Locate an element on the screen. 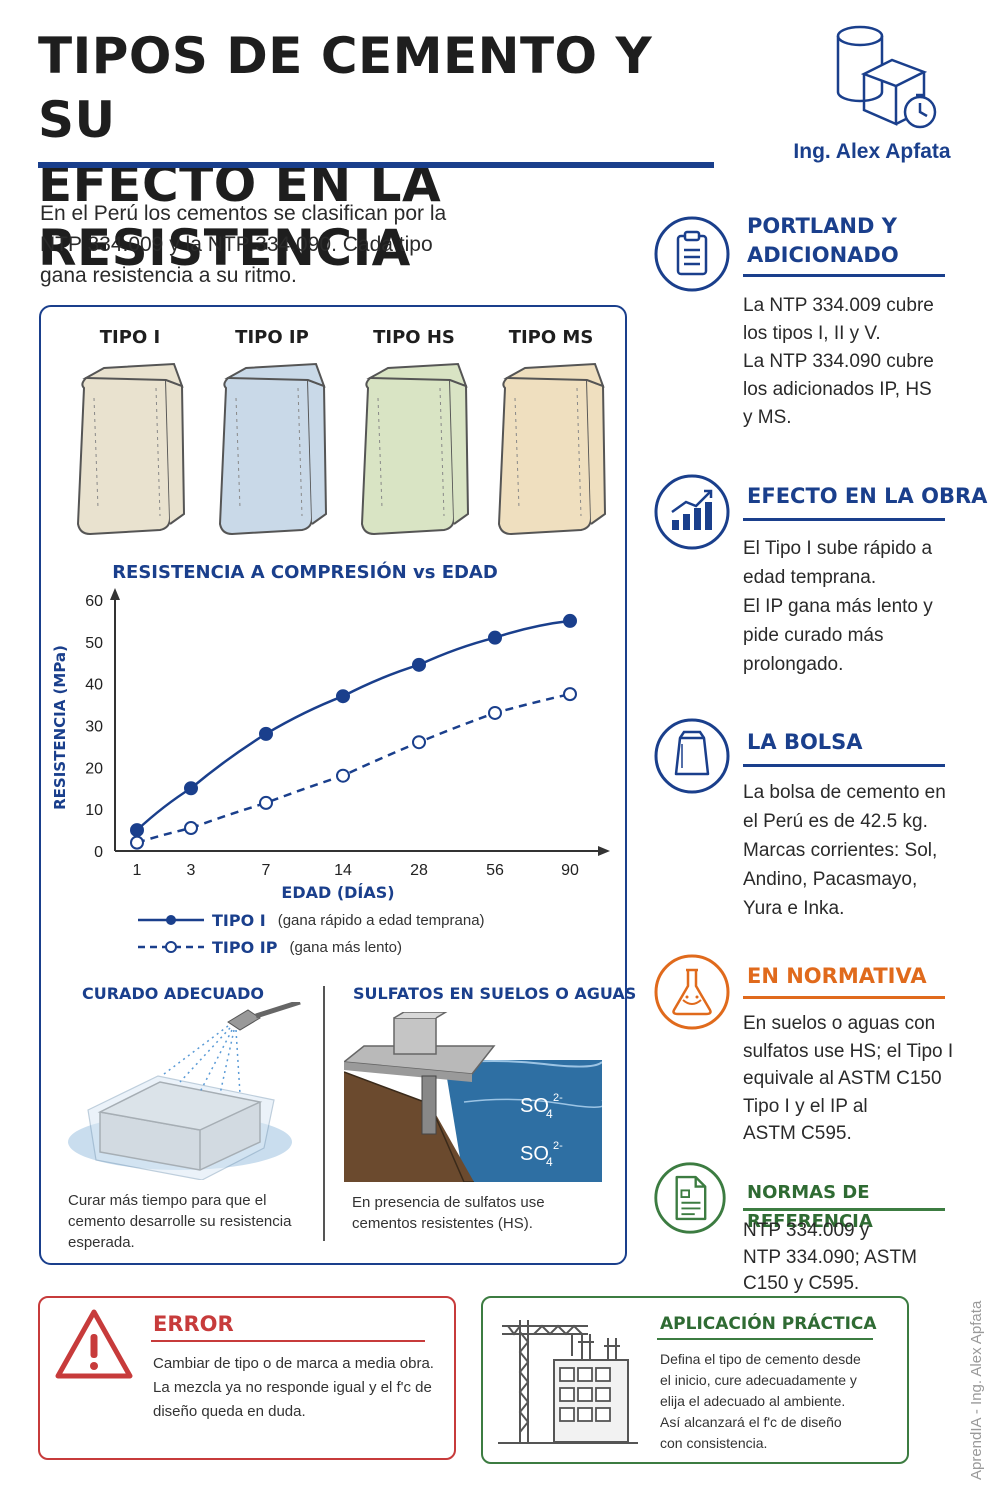 The height and width of the screenshot is (1500, 1000). normativa-line-5: ASTM C595. is located at coordinates (797, 1133).